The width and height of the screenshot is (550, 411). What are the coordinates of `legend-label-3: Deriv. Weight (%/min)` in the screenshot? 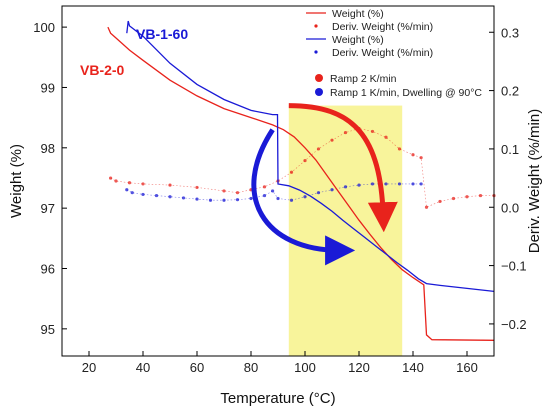 It's located at (382, 53).